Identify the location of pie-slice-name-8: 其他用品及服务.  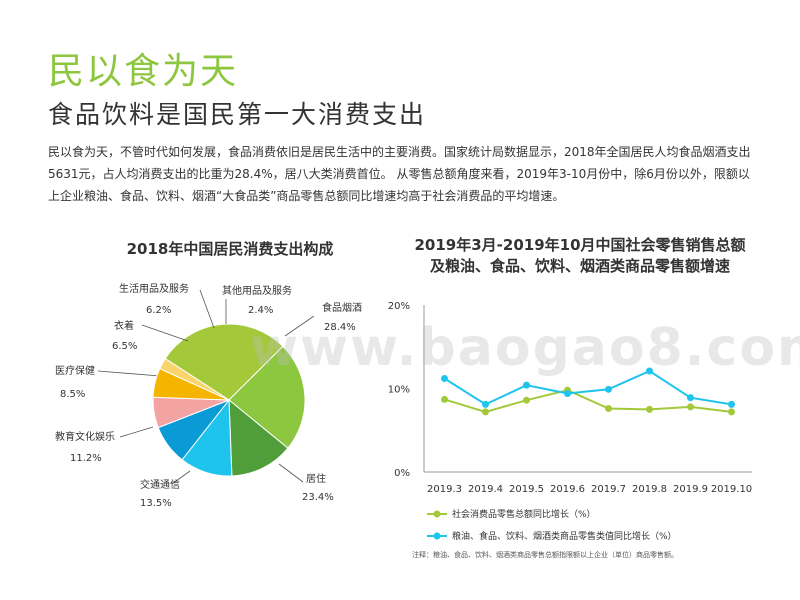
(257, 290).